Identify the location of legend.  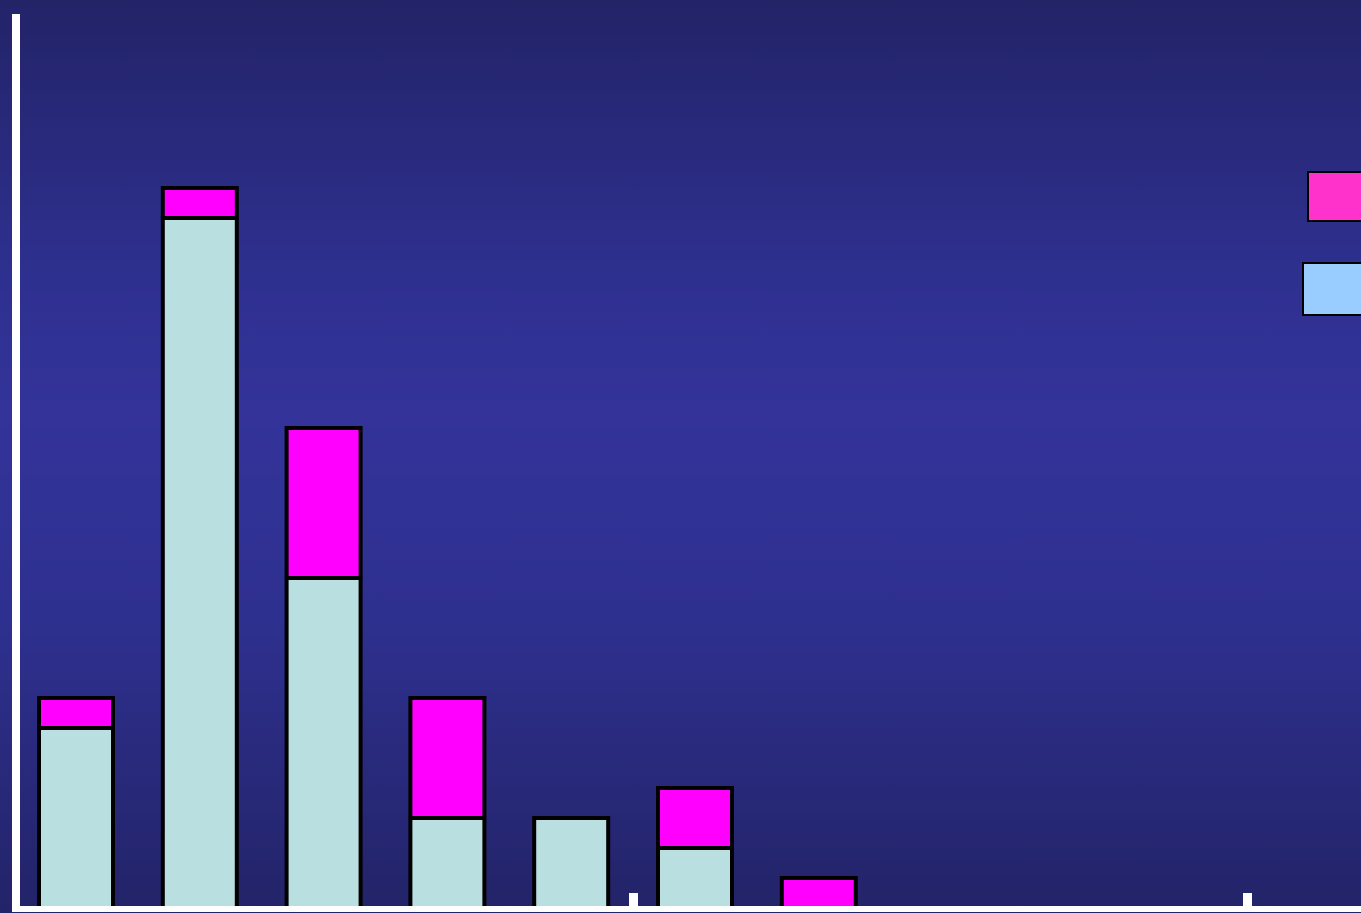
(1331, 243).